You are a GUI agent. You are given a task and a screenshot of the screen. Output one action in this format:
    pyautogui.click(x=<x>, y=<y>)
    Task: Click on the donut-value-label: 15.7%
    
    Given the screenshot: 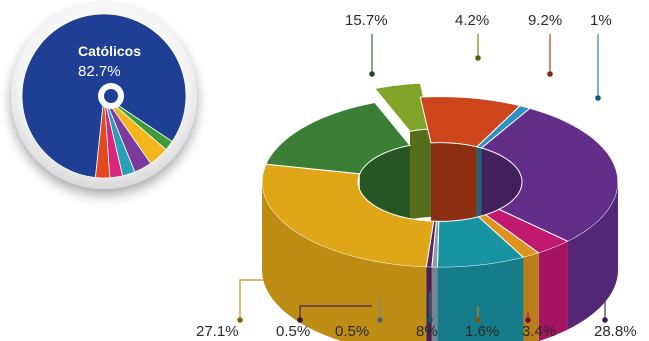 What is the action you would take?
    pyautogui.click(x=366, y=20)
    